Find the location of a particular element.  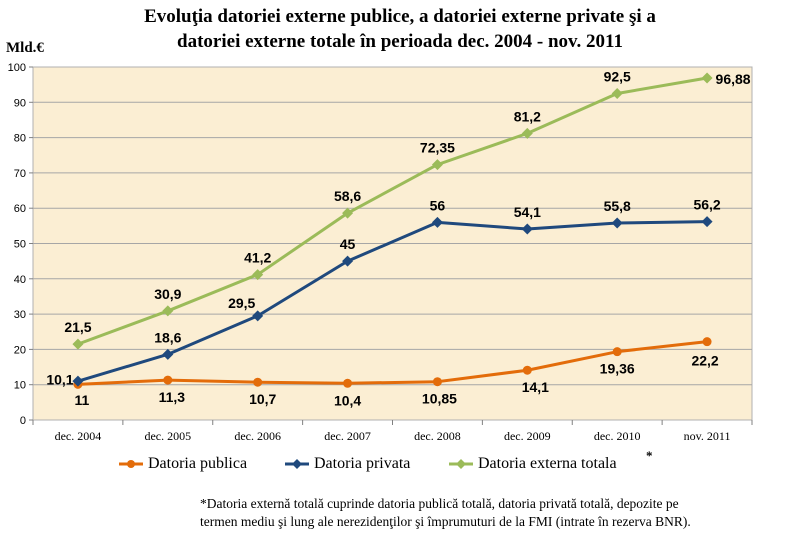

y-tick-label: 80 is located at coordinates (20, 139).